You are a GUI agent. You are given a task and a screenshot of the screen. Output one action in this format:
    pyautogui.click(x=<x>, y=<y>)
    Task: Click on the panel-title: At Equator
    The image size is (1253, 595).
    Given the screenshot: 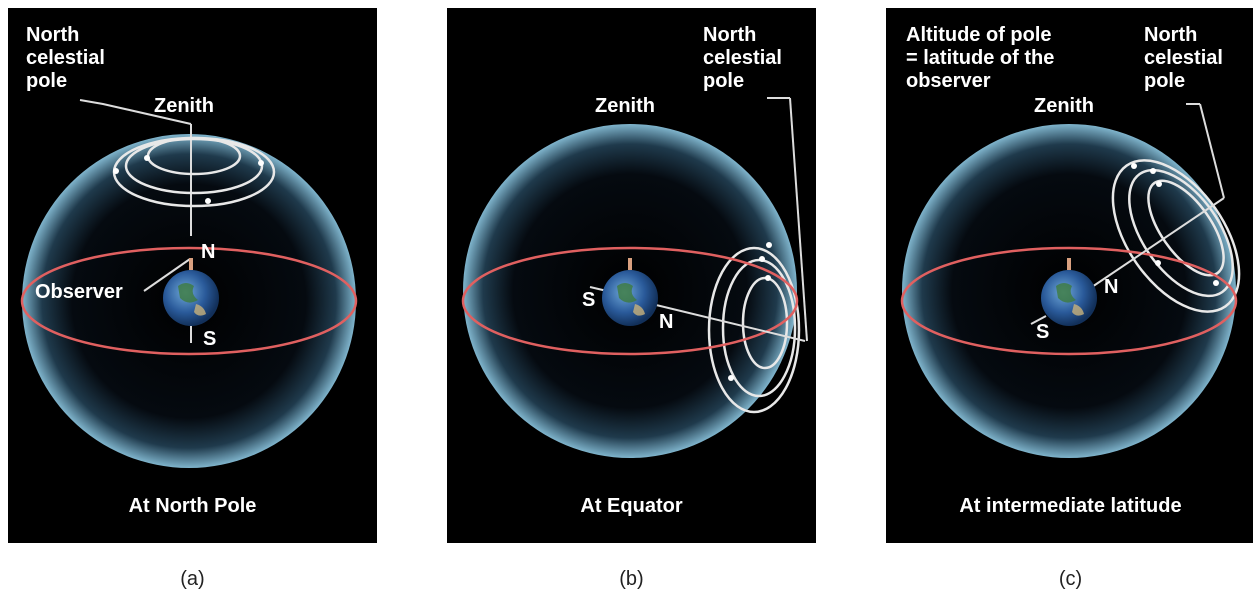 What is the action you would take?
    pyautogui.click(x=631, y=506)
    